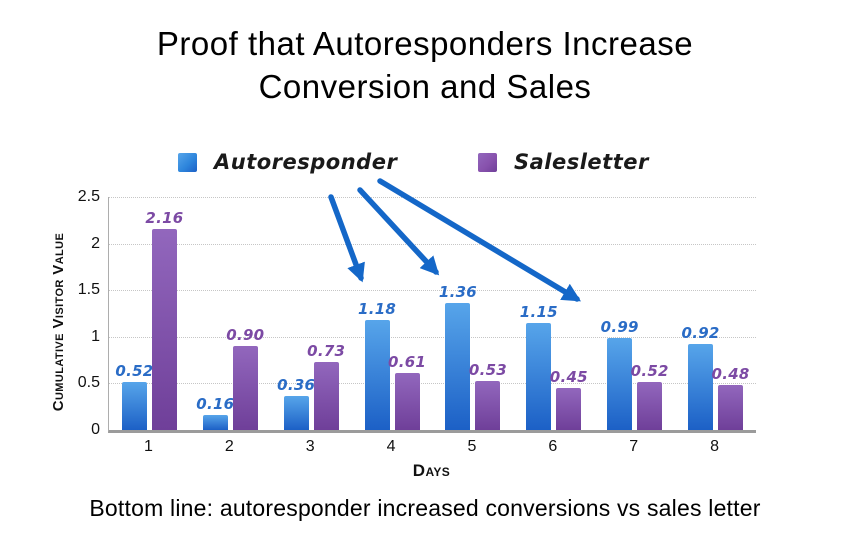 This screenshot has width=850, height=538. I want to click on y-tick-label-0: 0, so click(95, 429).